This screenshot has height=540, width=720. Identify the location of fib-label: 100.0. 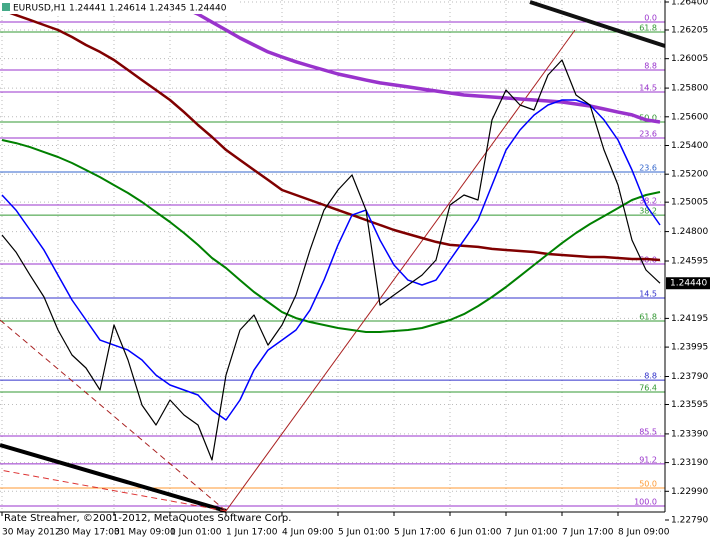
(645, 501).